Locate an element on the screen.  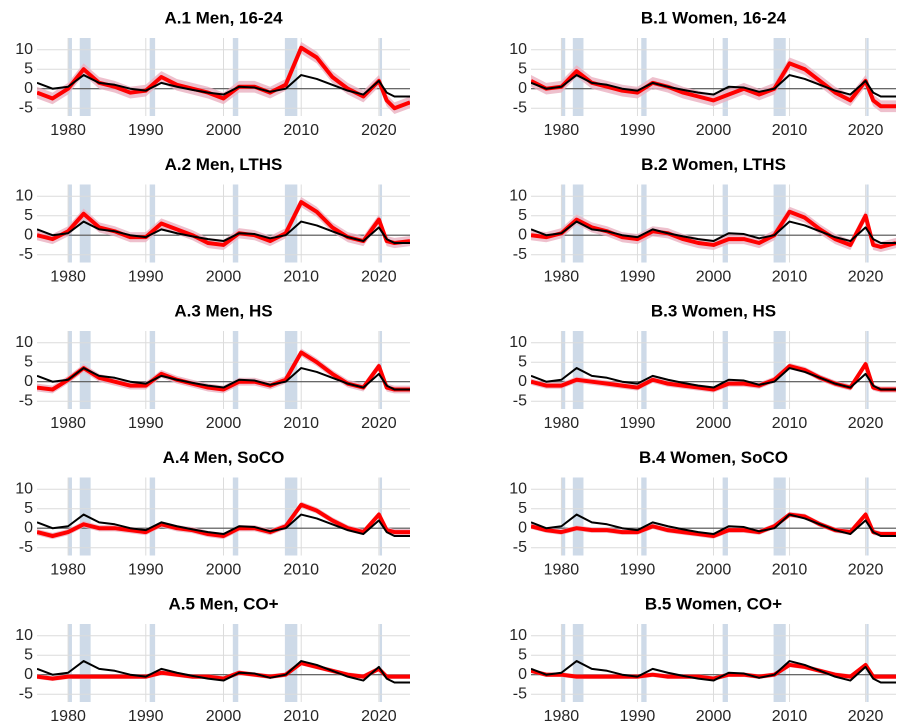
chart-title: B.5 Women, CO+ is located at coordinates (713, 603).